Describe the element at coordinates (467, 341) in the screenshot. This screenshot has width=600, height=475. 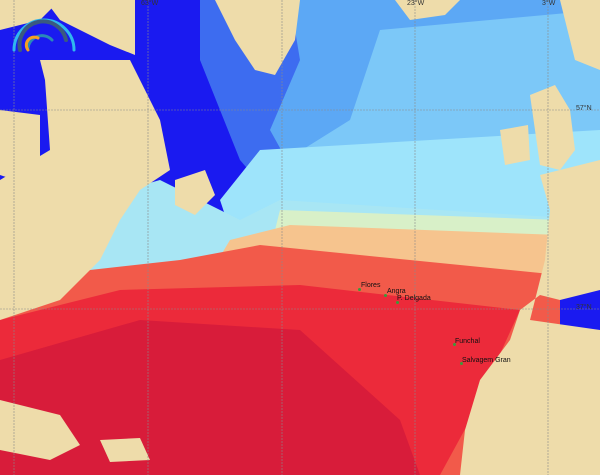
I see `place-label-funchal: Funchal` at that location.